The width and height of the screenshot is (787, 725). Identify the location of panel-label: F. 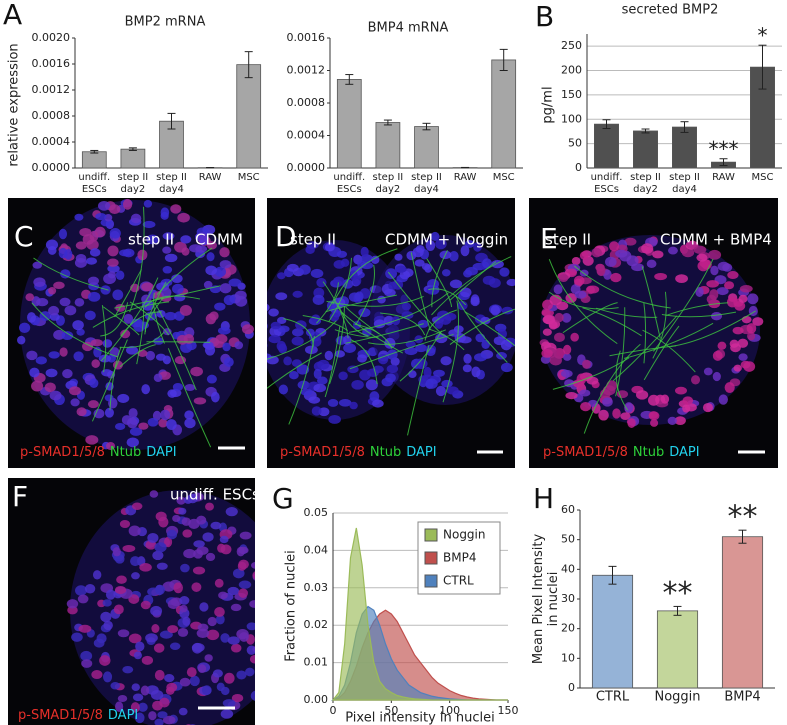
(20, 496).